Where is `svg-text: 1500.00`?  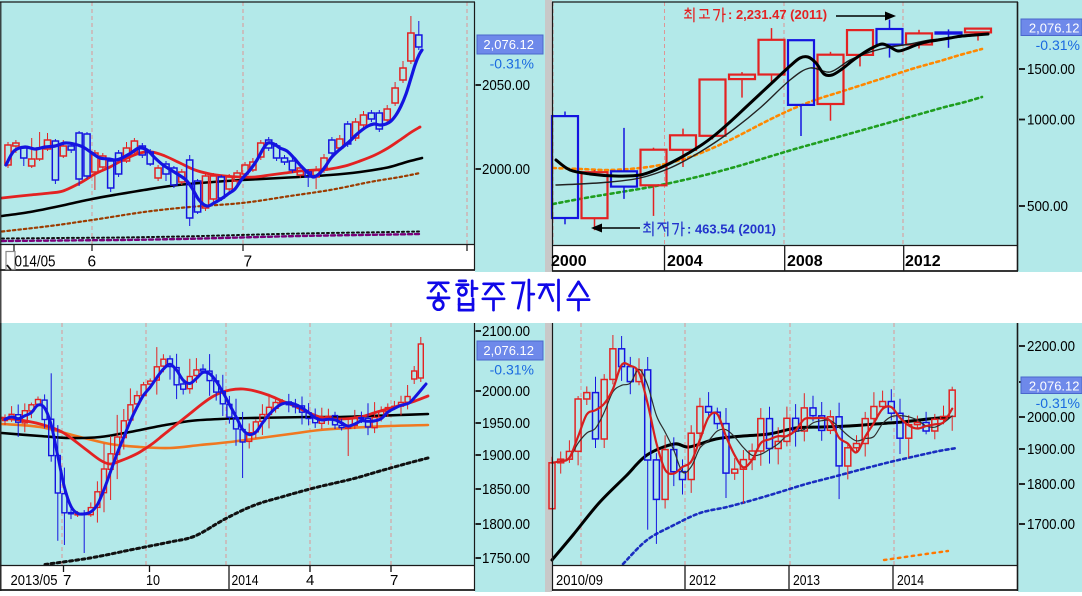
svg-text: 1500.00 is located at coordinates (1051, 69).